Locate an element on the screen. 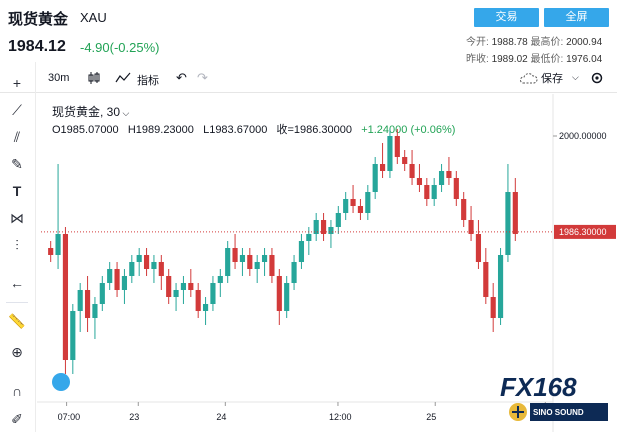 Image resolution: width=617 pixels, height=432 pixels. instrument-symbol: XAU is located at coordinates (93, 17).